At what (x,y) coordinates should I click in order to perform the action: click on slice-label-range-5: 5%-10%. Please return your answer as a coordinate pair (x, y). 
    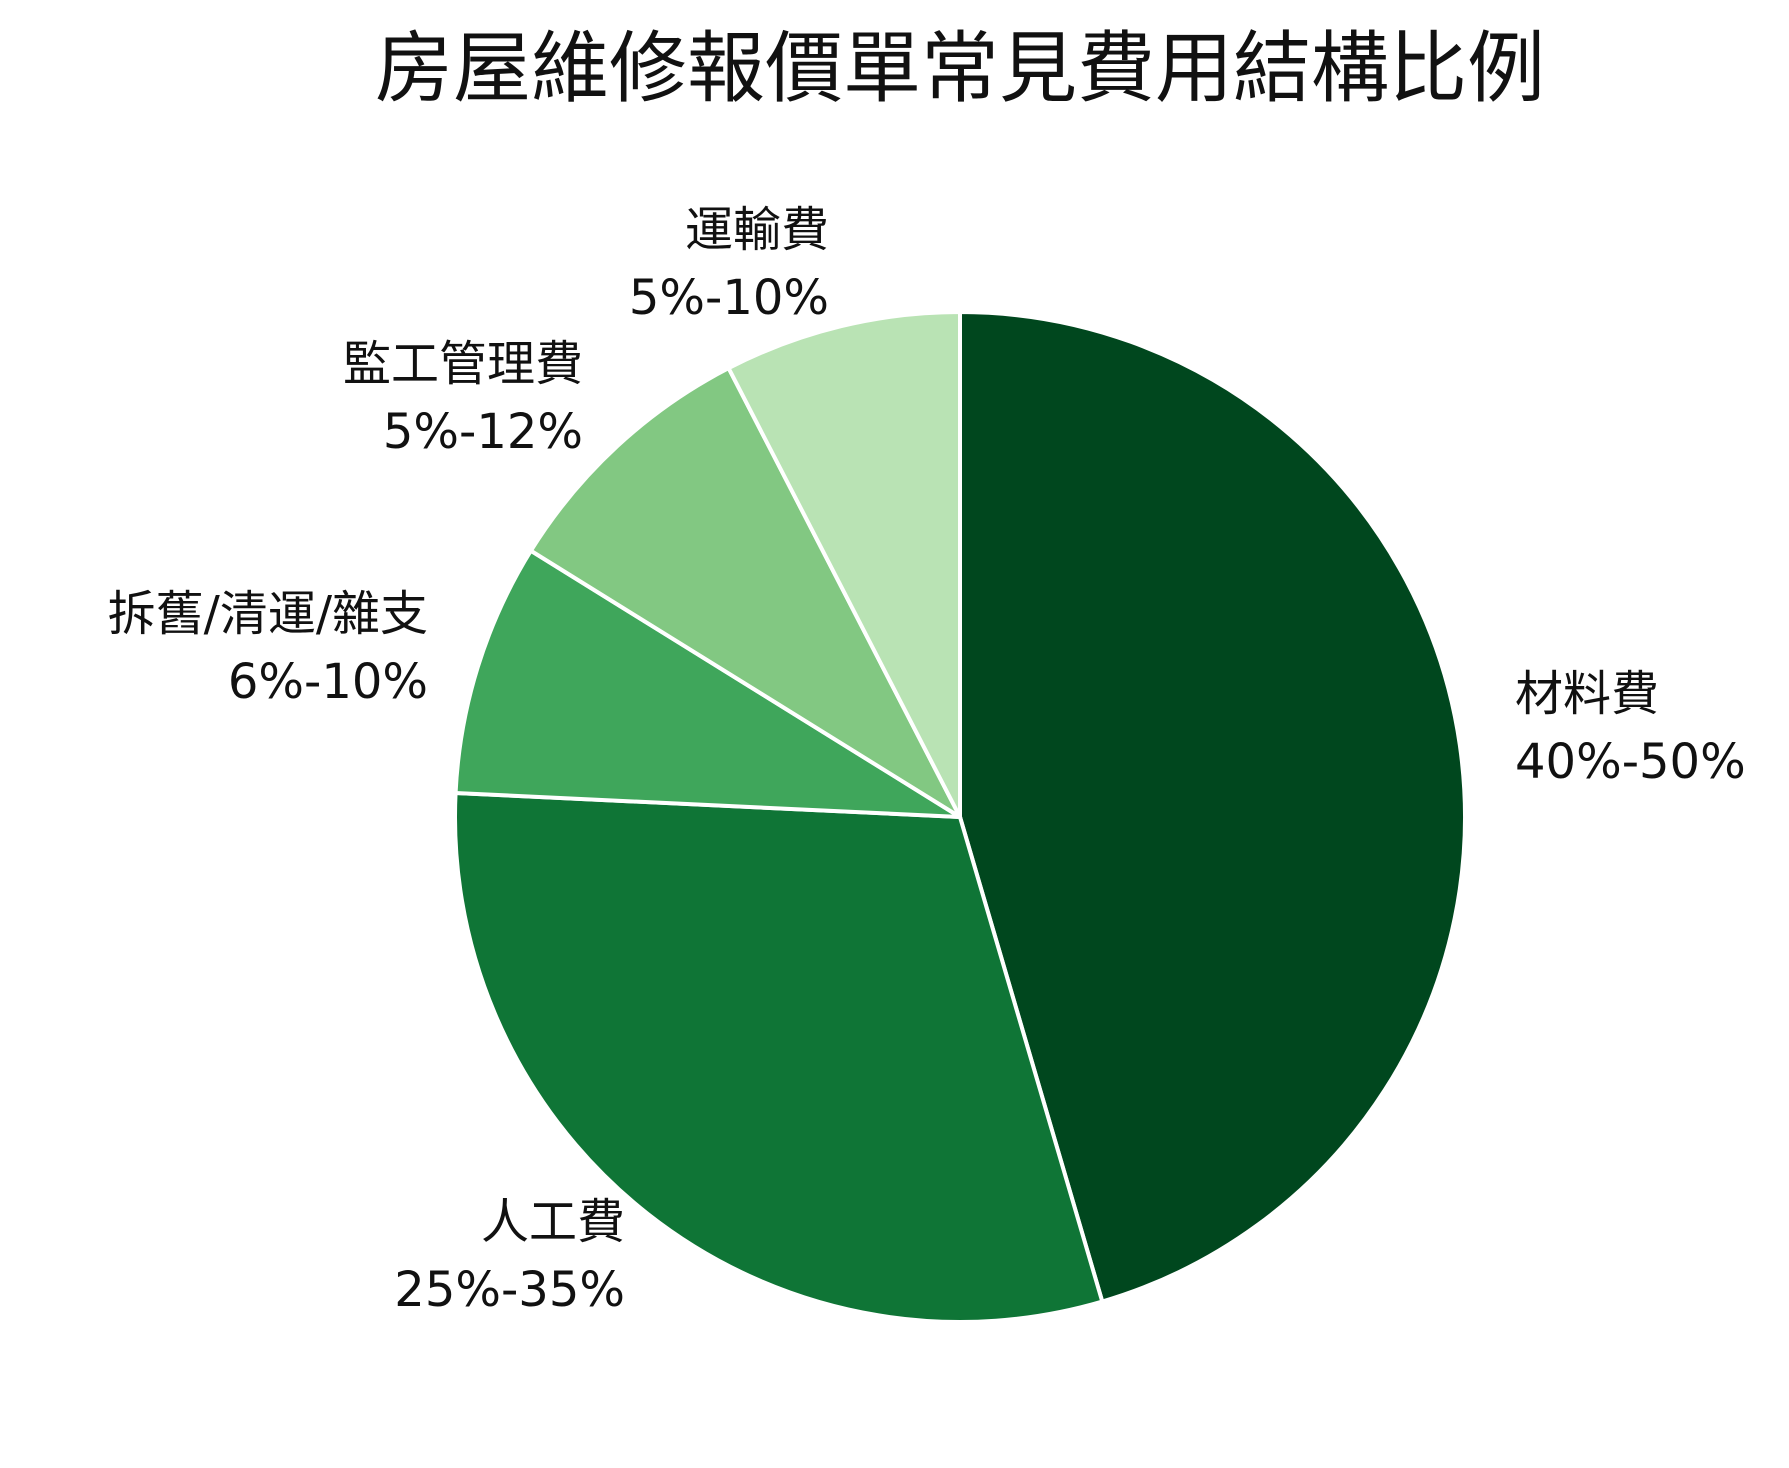
    Looking at the image, I should click on (729, 298).